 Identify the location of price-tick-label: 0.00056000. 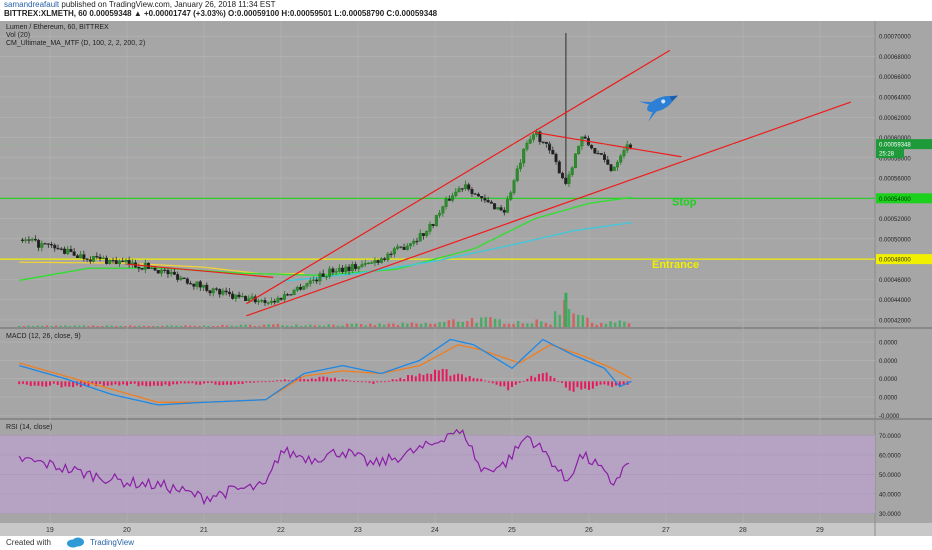
(895, 180).